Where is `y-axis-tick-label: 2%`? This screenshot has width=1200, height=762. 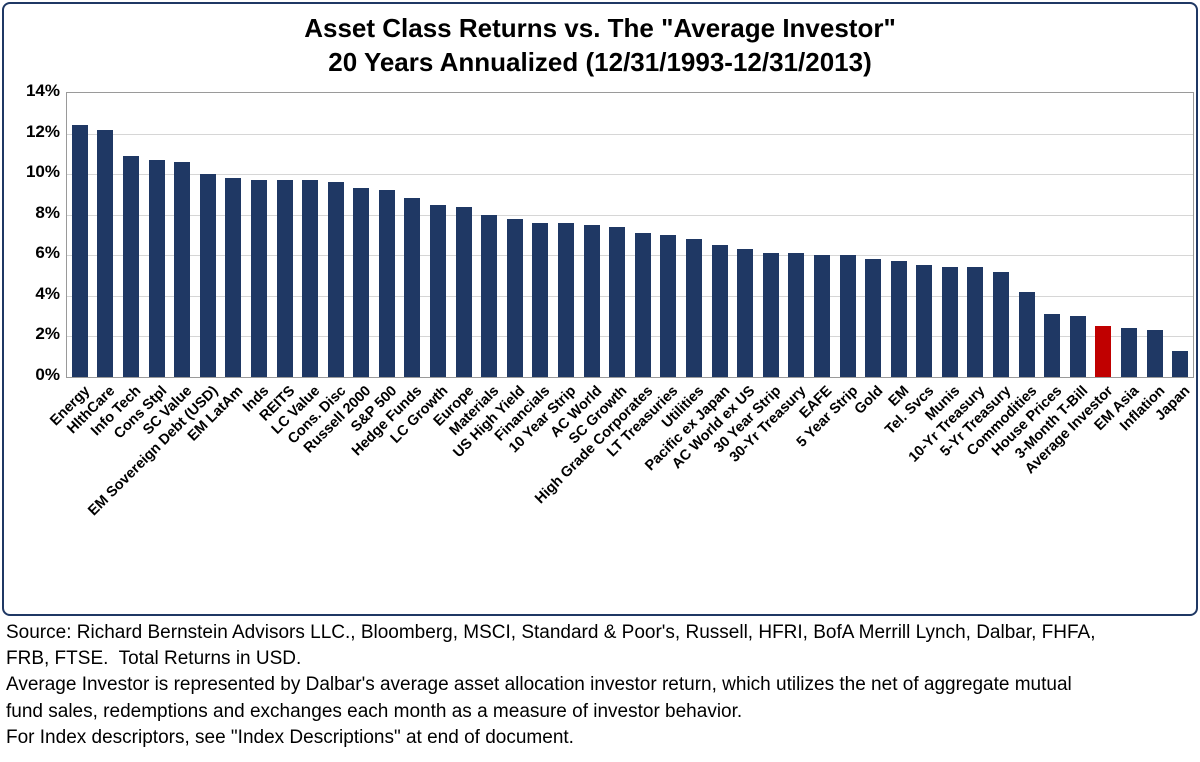 y-axis-tick-label: 2% is located at coordinates (47, 333).